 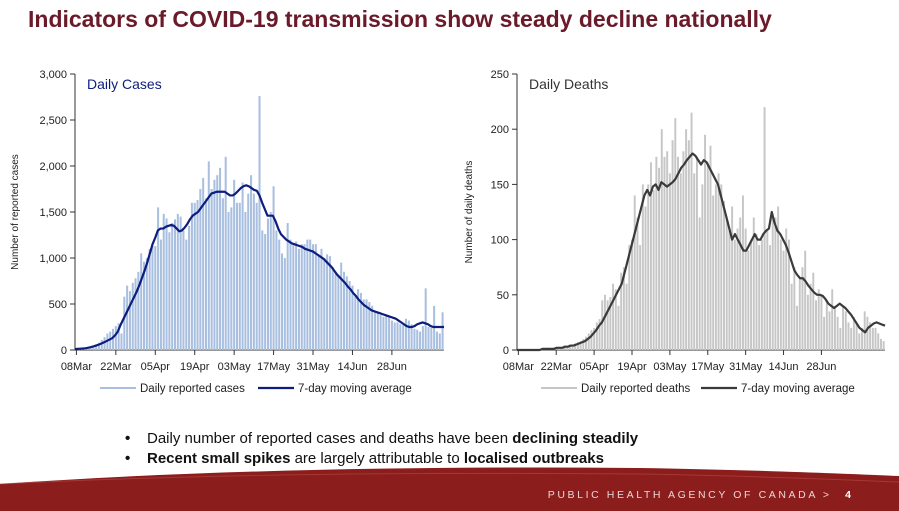 I want to click on y-tick-label: 250, so click(x=500, y=75).